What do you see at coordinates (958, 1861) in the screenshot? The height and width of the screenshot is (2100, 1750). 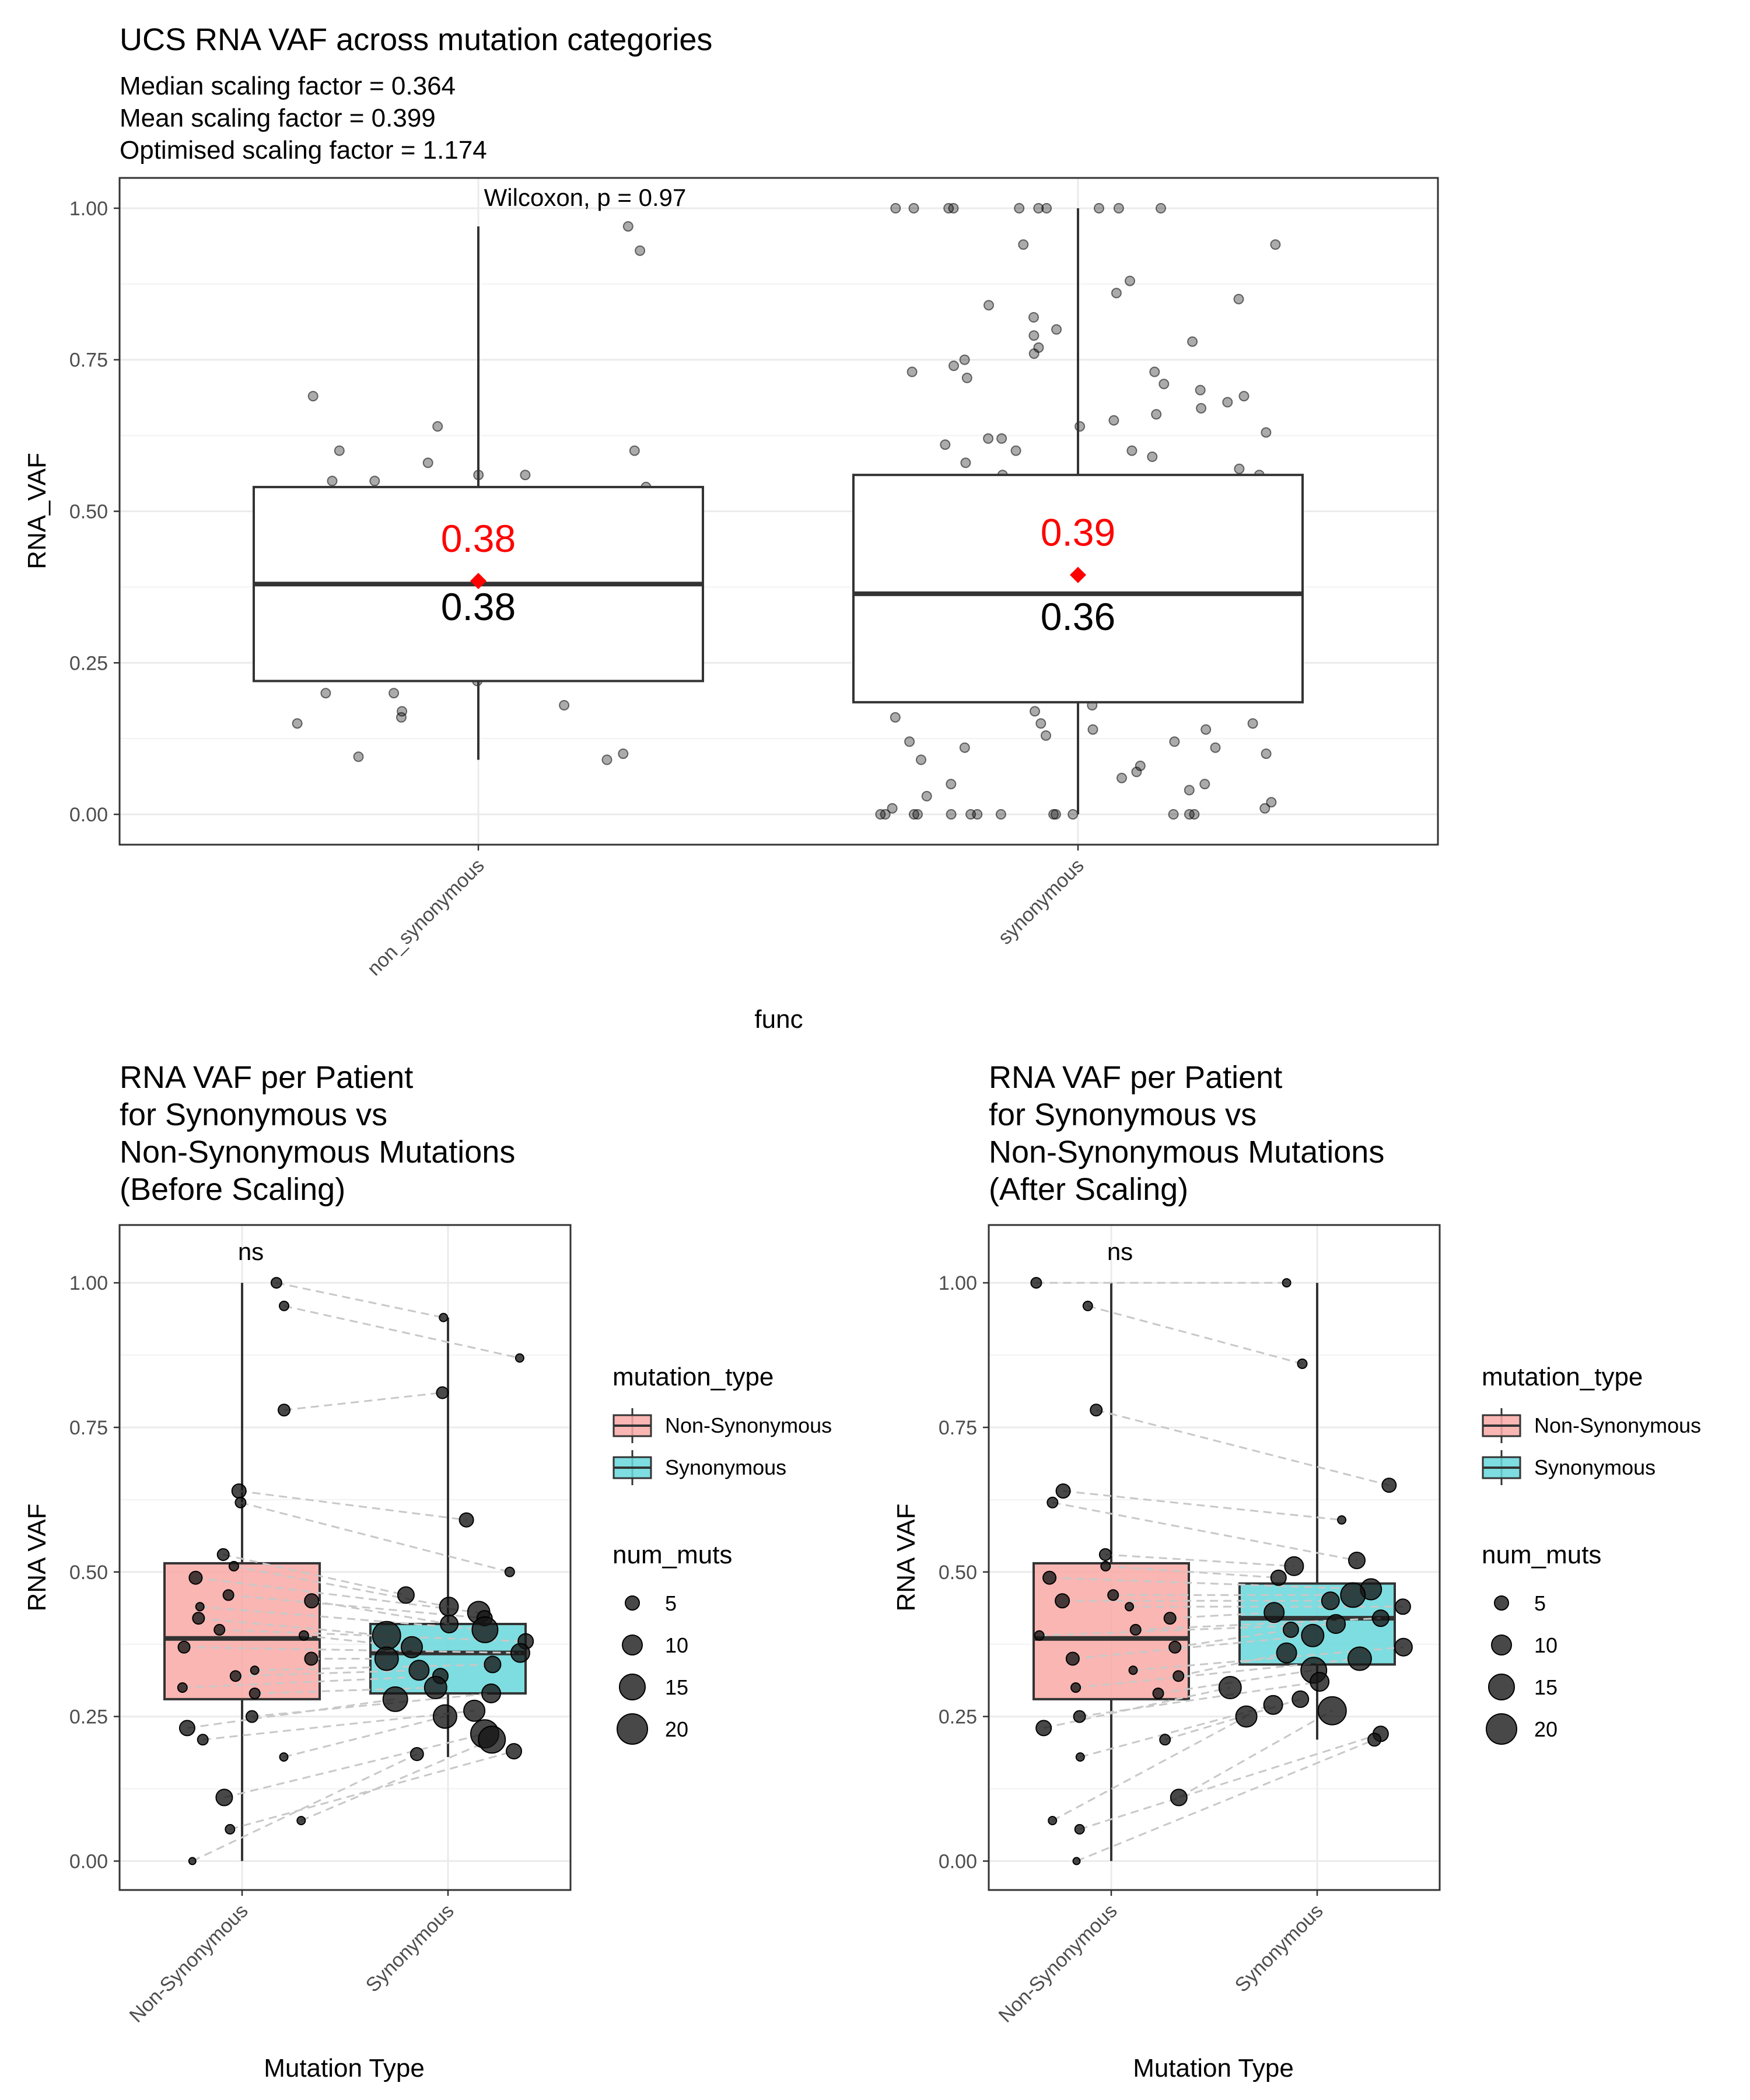 I see `y-tick-label: 0.00` at bounding box center [958, 1861].